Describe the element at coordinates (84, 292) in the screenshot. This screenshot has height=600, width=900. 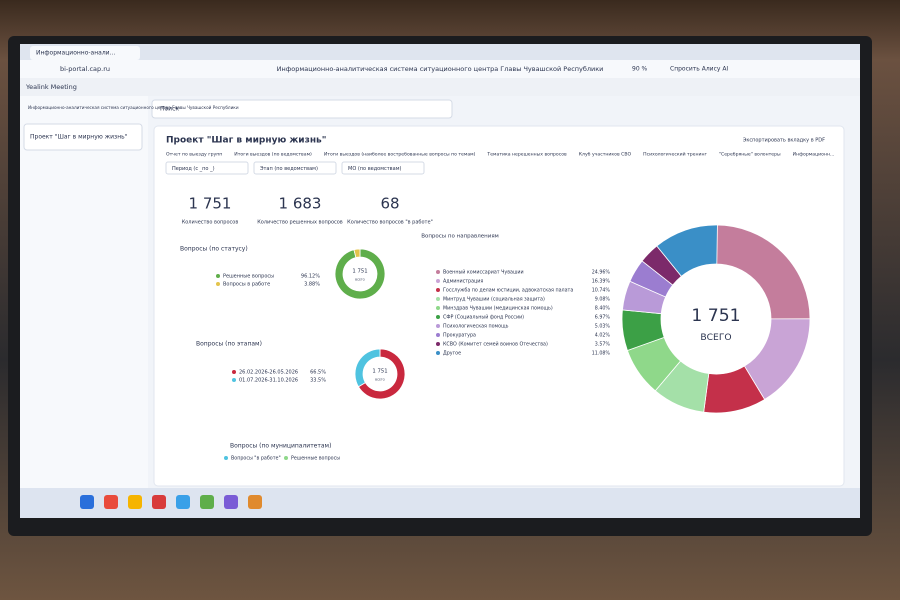
I see `sidebar` at that location.